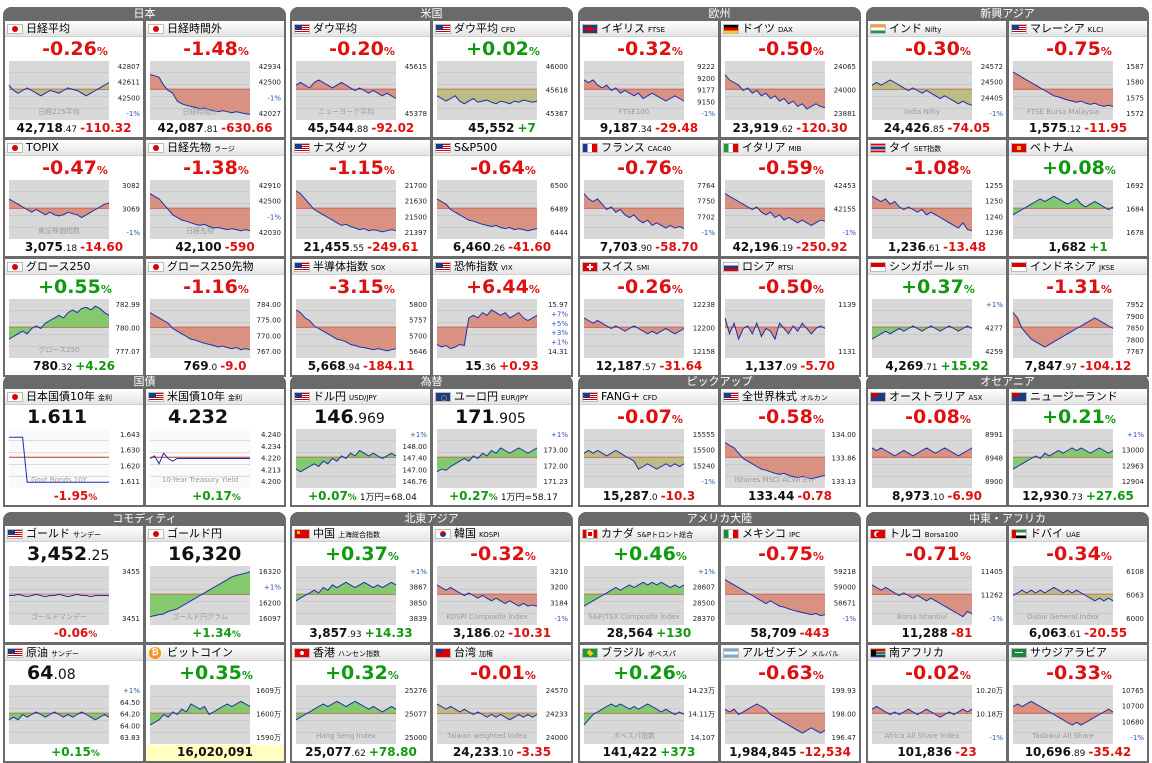 The height and width of the screenshot is (763, 1152). I want to click on tile-header: フランス CAC40, so click(649, 148).